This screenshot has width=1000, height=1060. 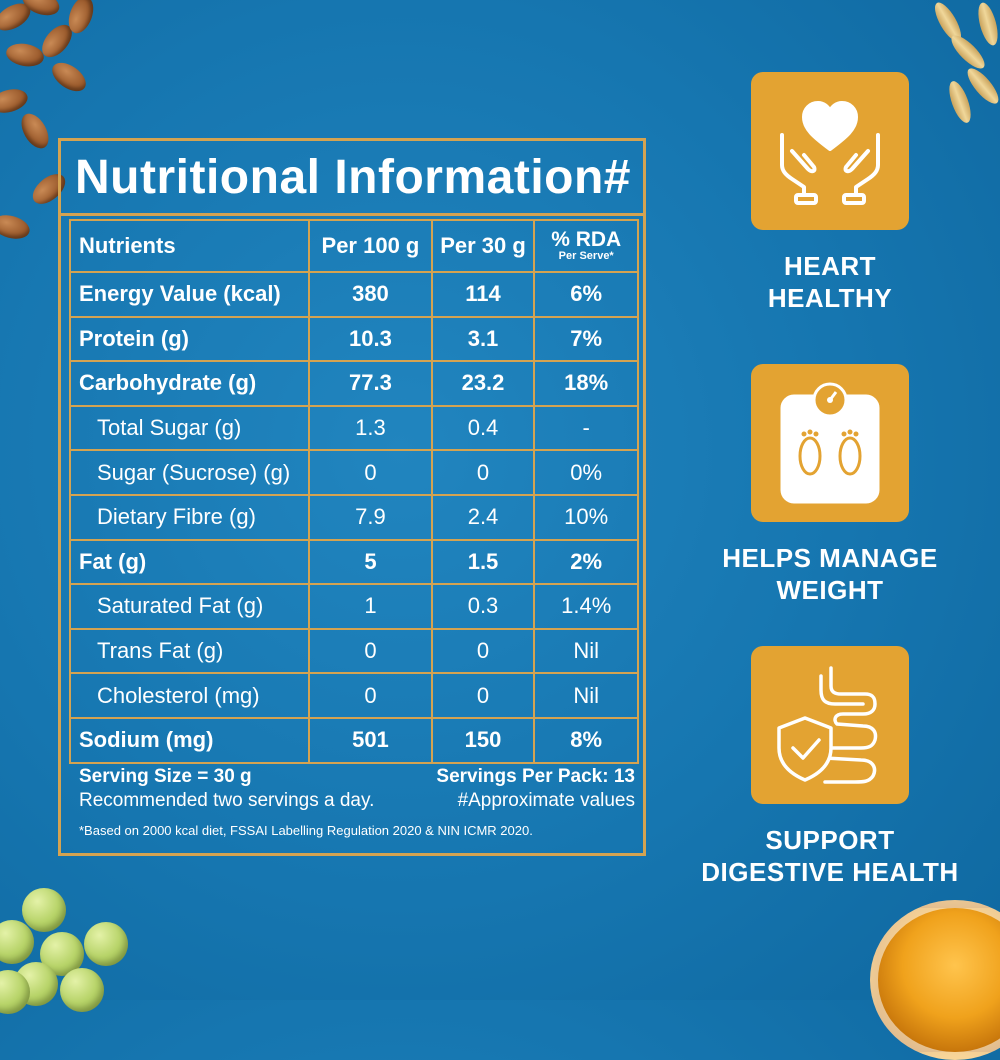 I want to click on serving-size: Serving Size = 30 g, so click(x=165, y=776).